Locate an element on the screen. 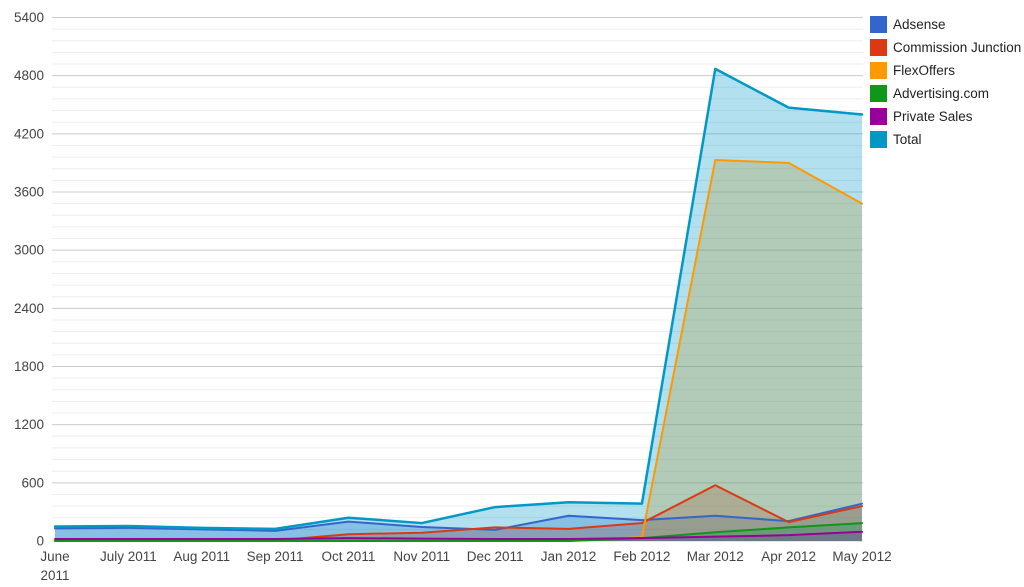 The height and width of the screenshot is (587, 1024). legend-item-commission-junction: Commission Junction is located at coordinates (945, 47).